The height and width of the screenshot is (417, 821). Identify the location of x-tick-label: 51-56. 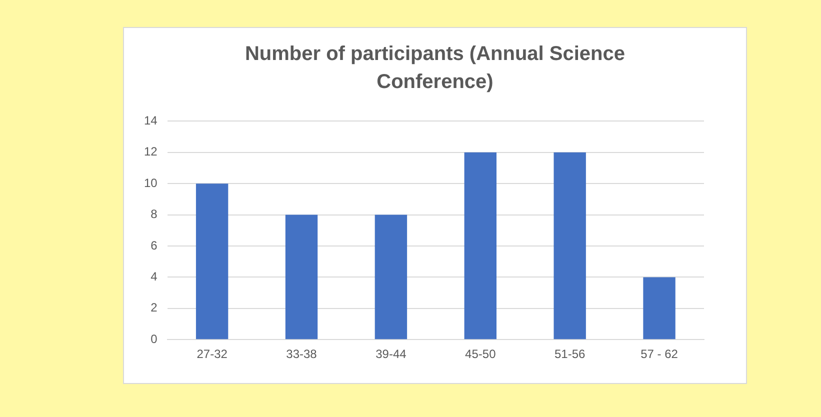
(570, 354).